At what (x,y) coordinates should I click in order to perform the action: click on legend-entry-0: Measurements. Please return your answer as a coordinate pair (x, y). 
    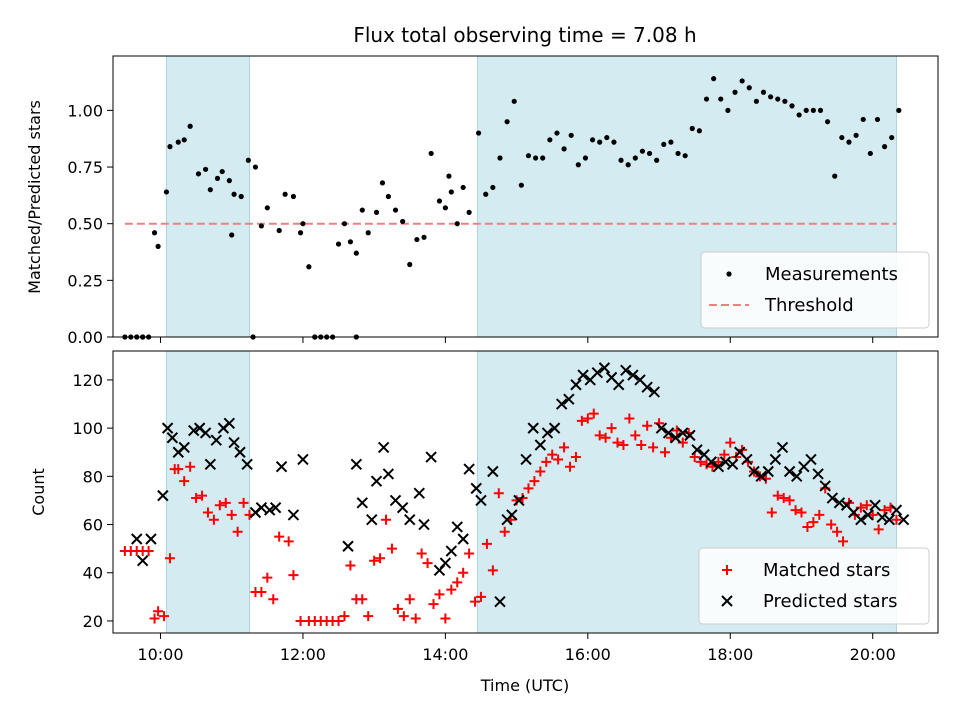
    Looking at the image, I should click on (831, 274).